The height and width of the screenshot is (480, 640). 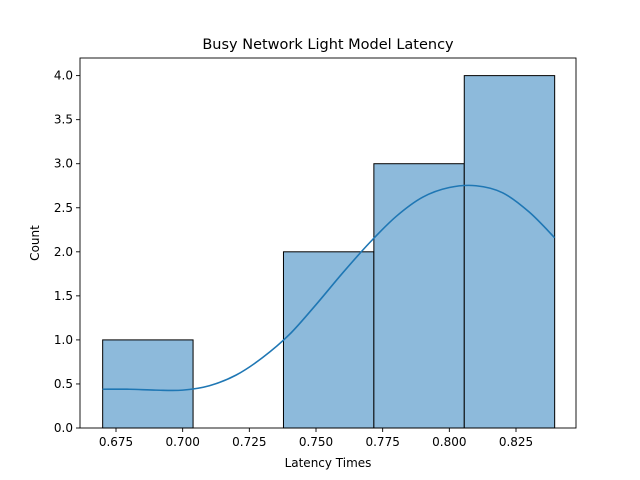 What do you see at coordinates (182, 442) in the screenshot?
I see `x-tick-label: 0.700` at bounding box center [182, 442].